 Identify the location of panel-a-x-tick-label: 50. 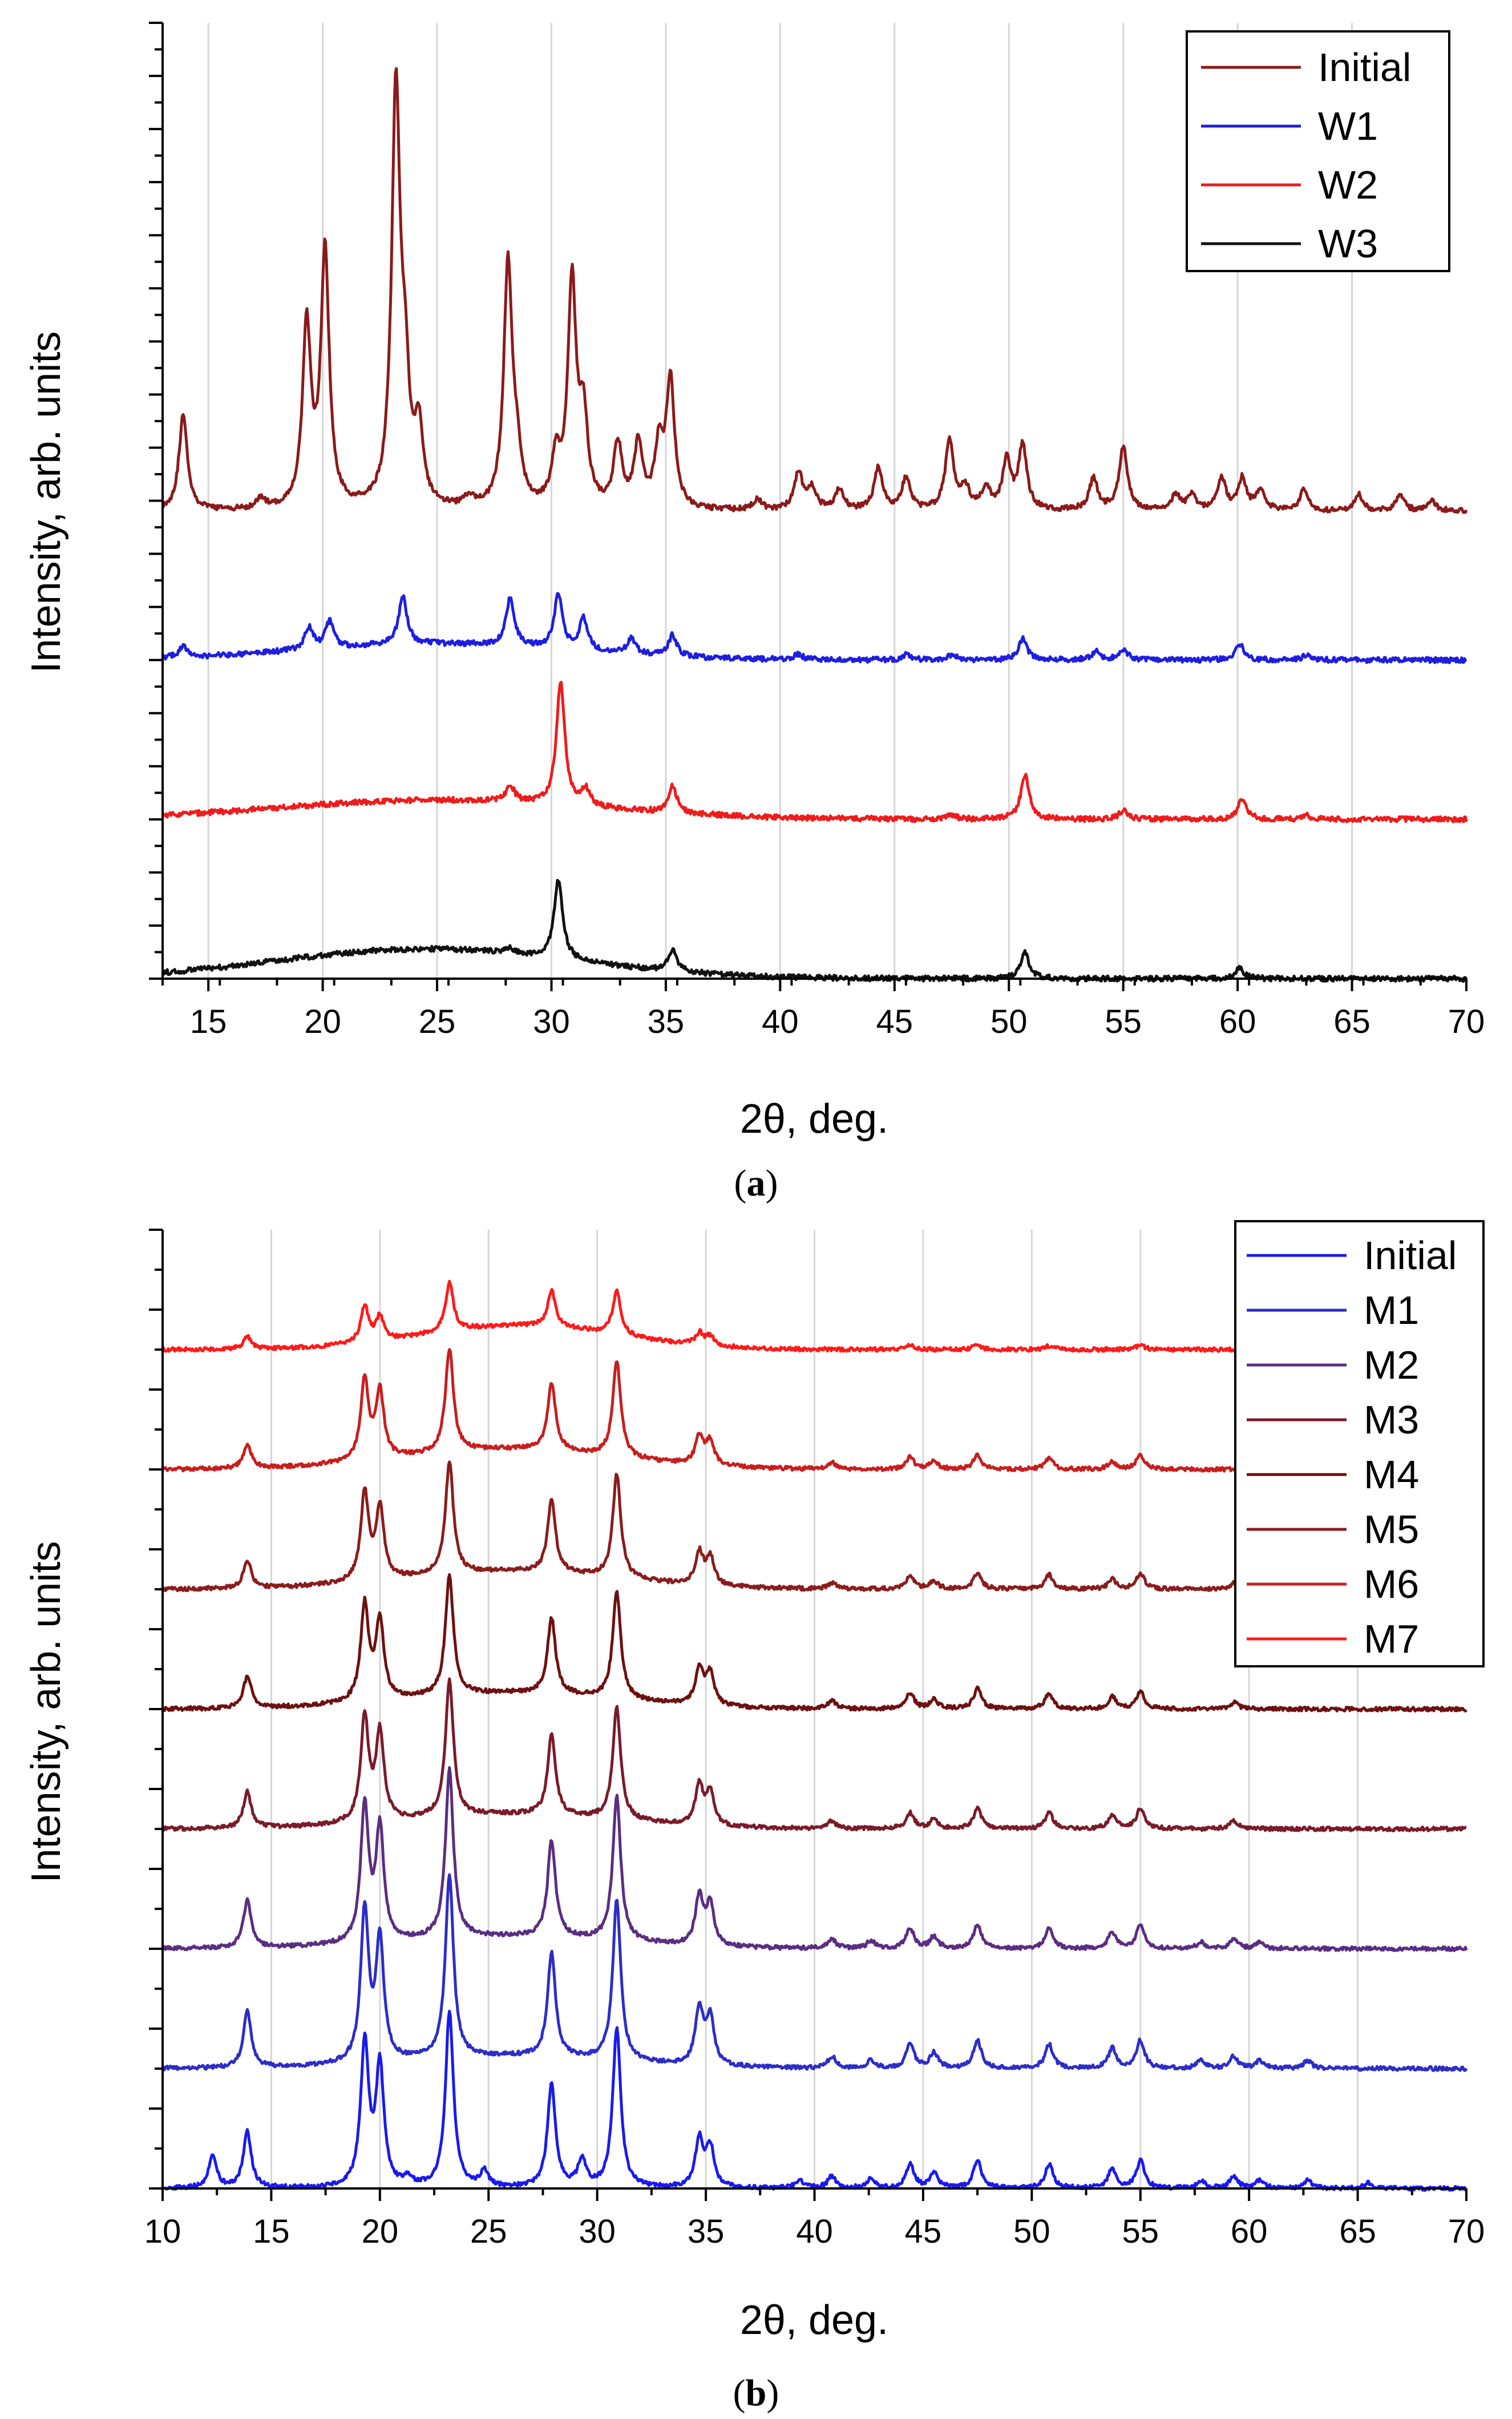
(1009, 1021).